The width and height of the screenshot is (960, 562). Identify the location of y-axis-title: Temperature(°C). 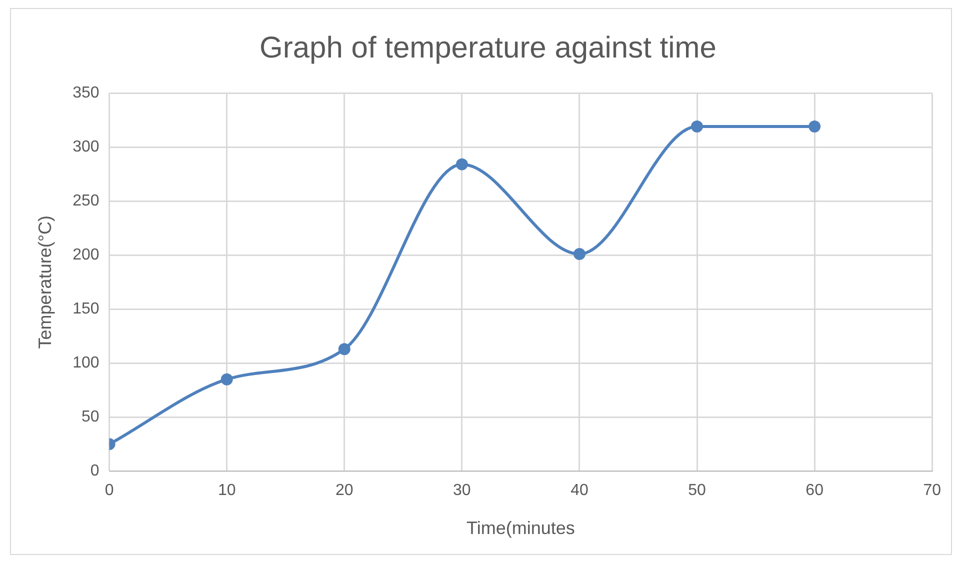
(44, 282).